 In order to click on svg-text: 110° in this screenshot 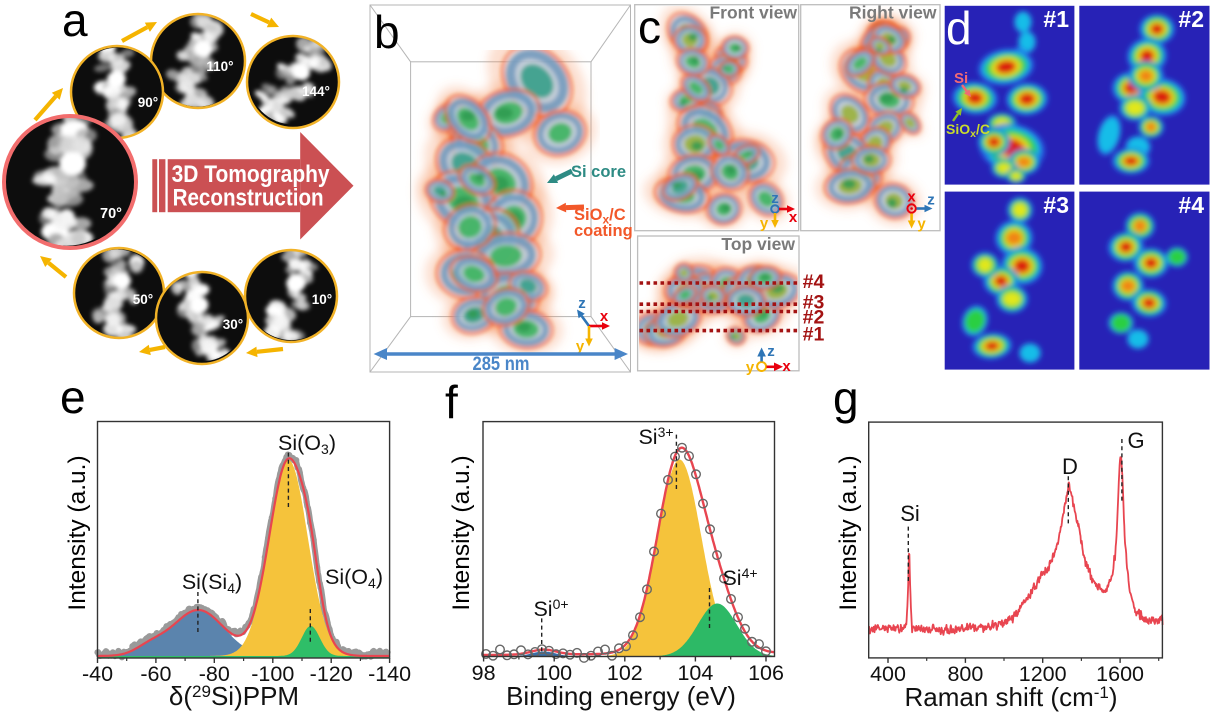, I will do `click(219, 66)`.